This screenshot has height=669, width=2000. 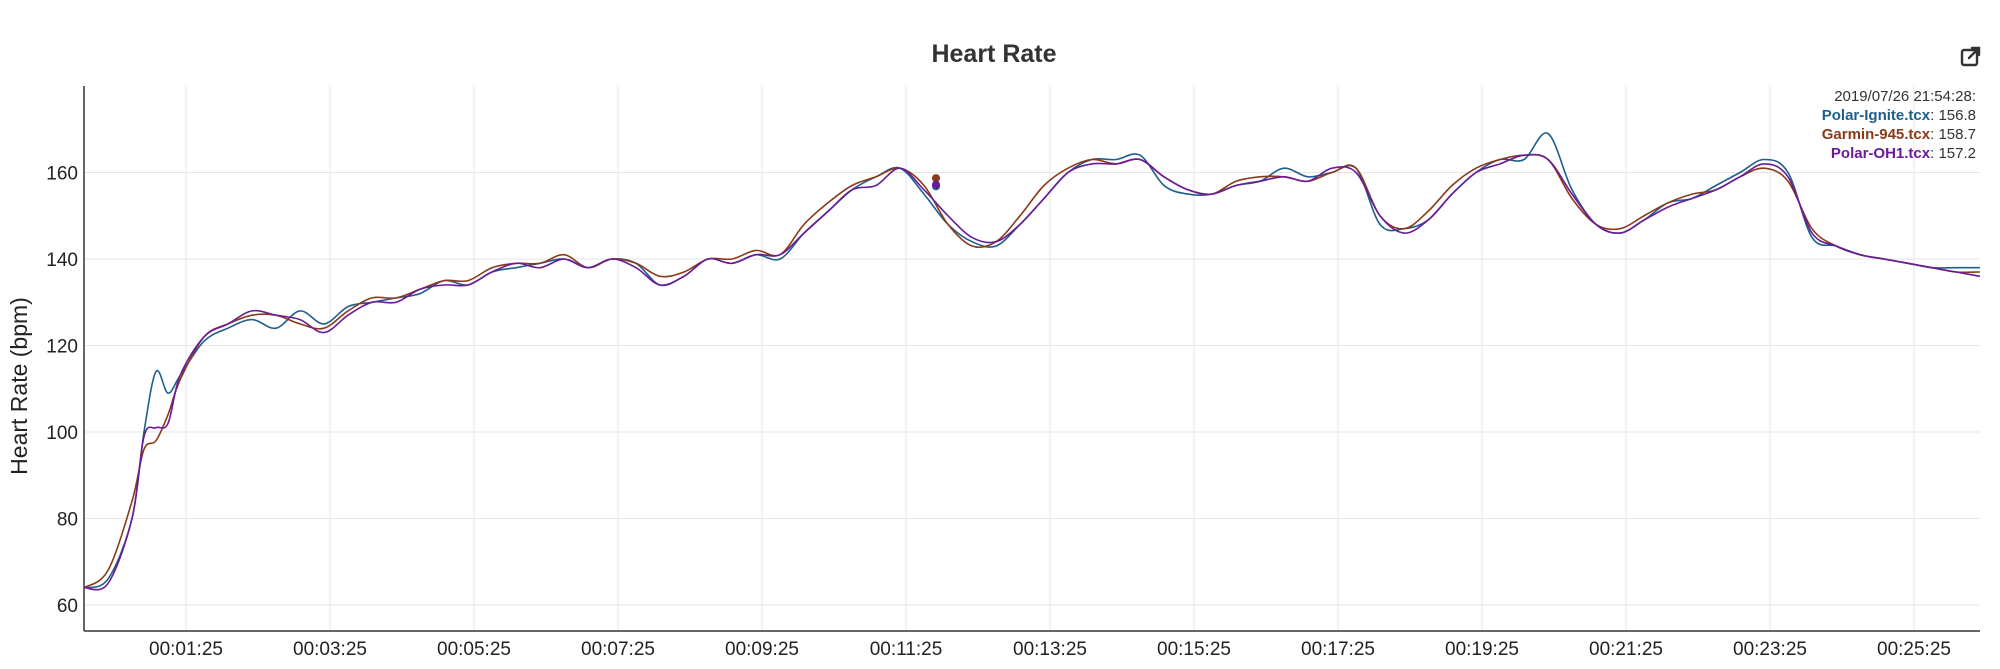 I want to click on x-tick-label: 00:23:25, so click(x=1770, y=649).